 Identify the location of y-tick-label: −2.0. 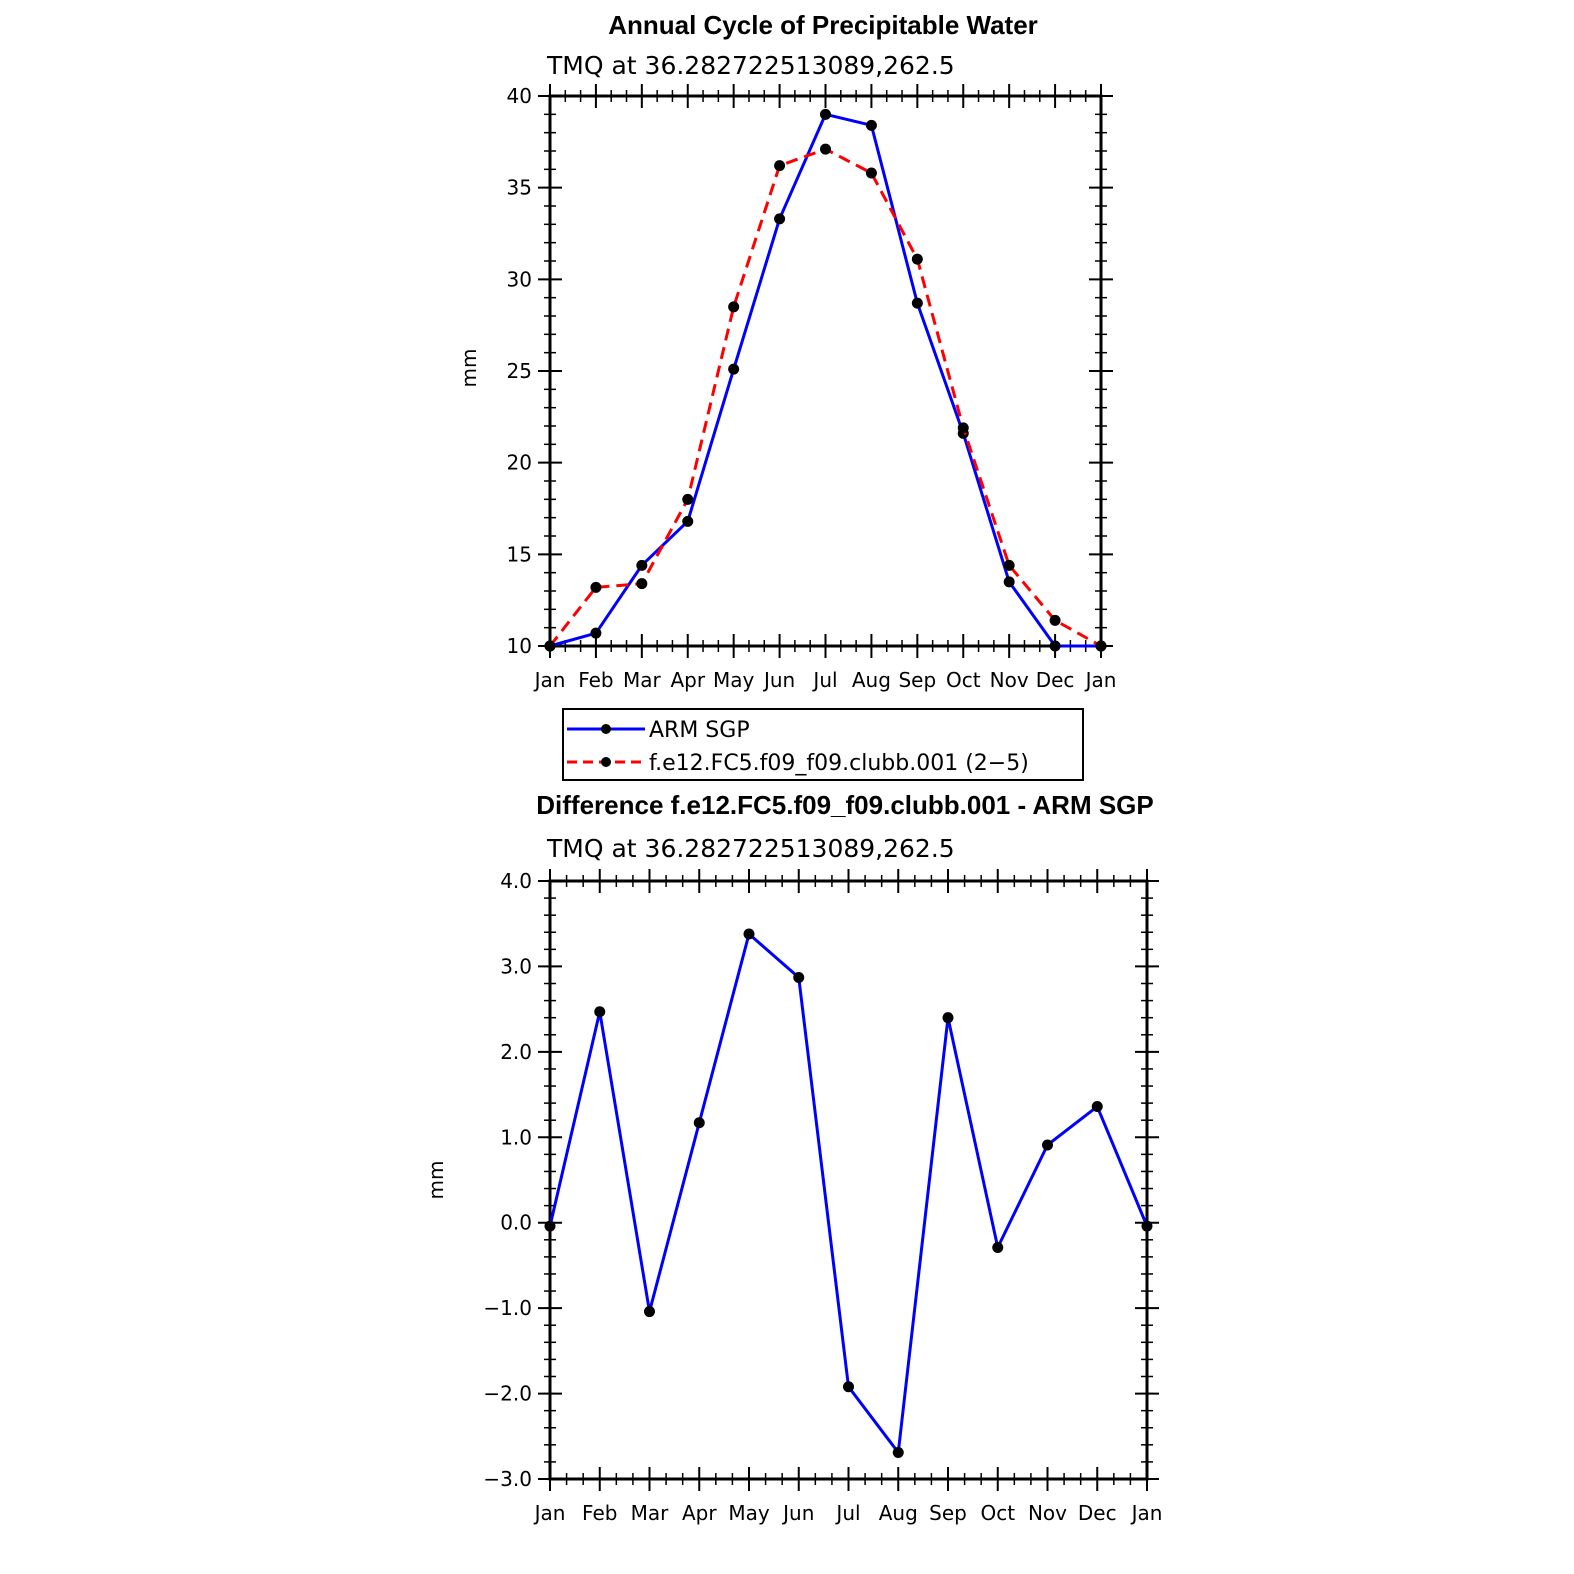
(507, 1394).